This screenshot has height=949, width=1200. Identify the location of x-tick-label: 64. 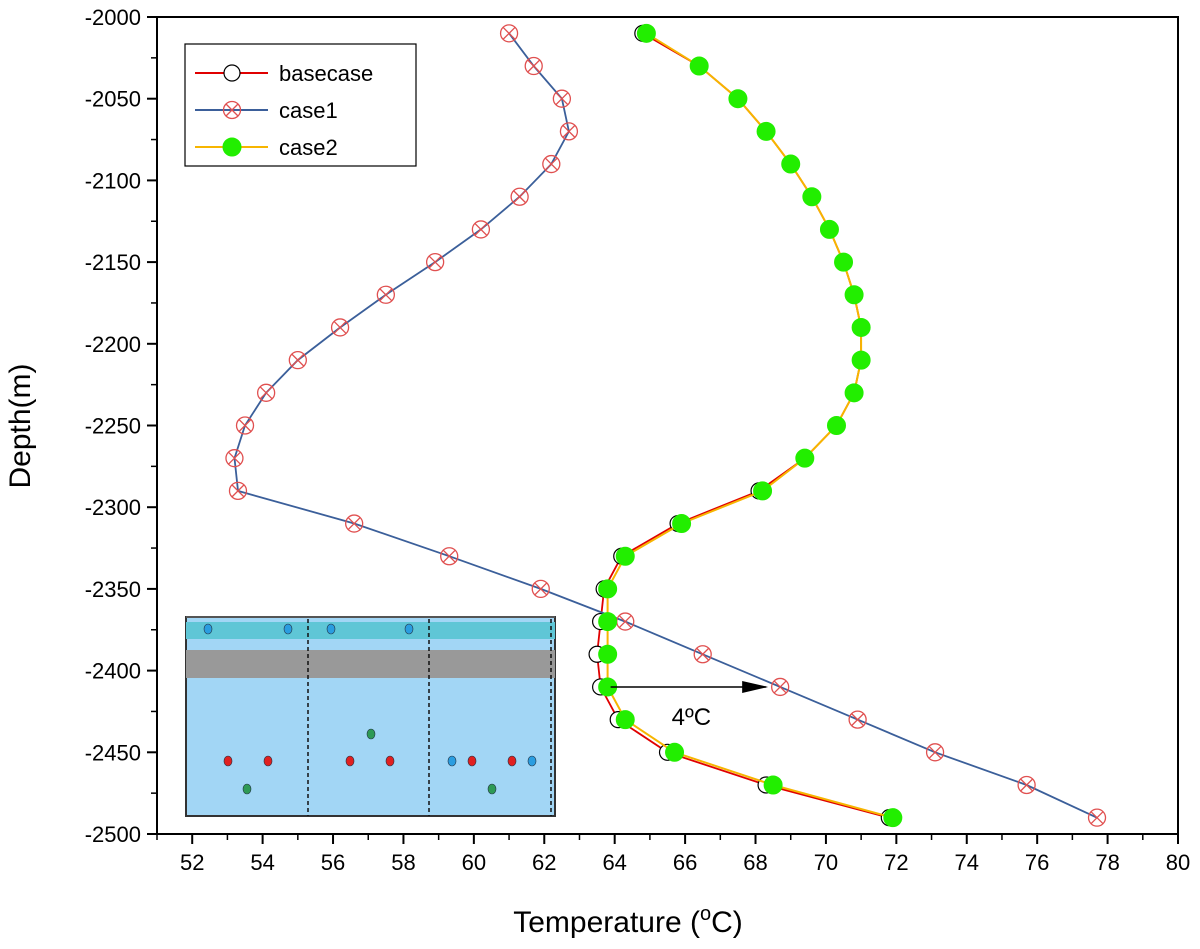
(614, 862).